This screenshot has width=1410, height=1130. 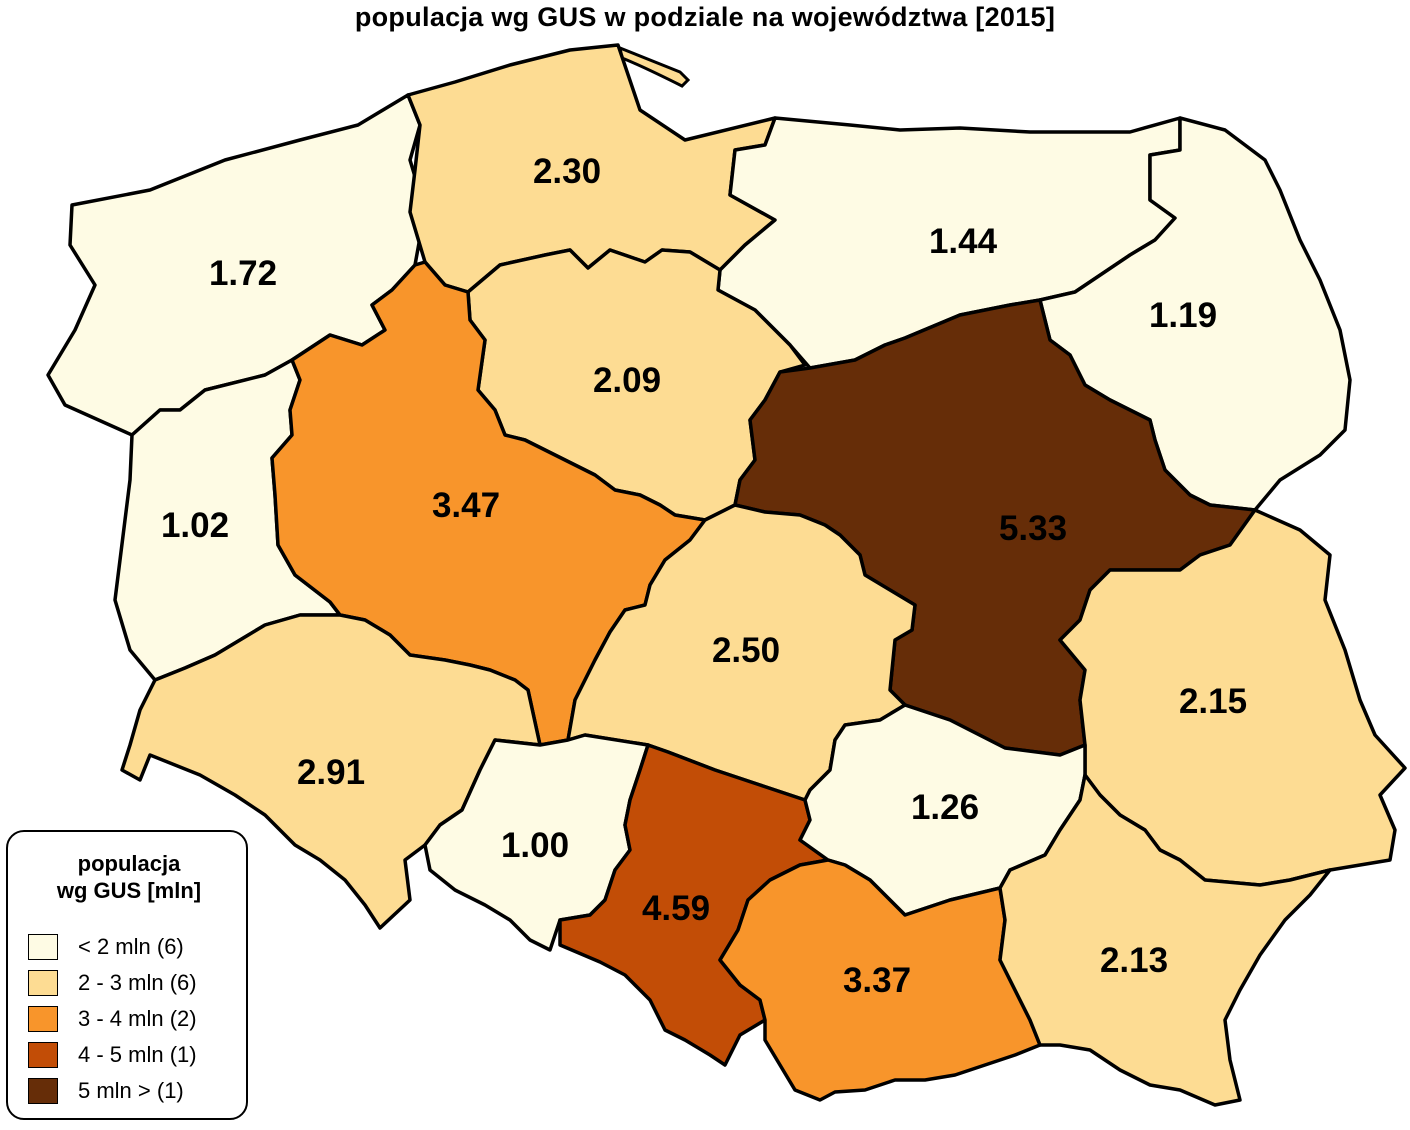 What do you see at coordinates (877, 980) in the screenshot?
I see `value-label-lesser-poland: 3.37` at bounding box center [877, 980].